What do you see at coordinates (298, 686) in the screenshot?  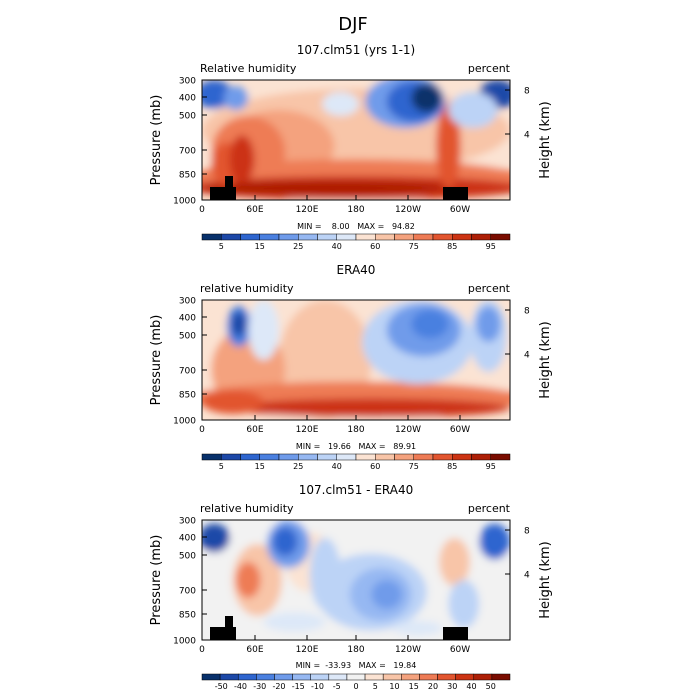 I see `colorbar-tick-label: -15` at bounding box center [298, 686].